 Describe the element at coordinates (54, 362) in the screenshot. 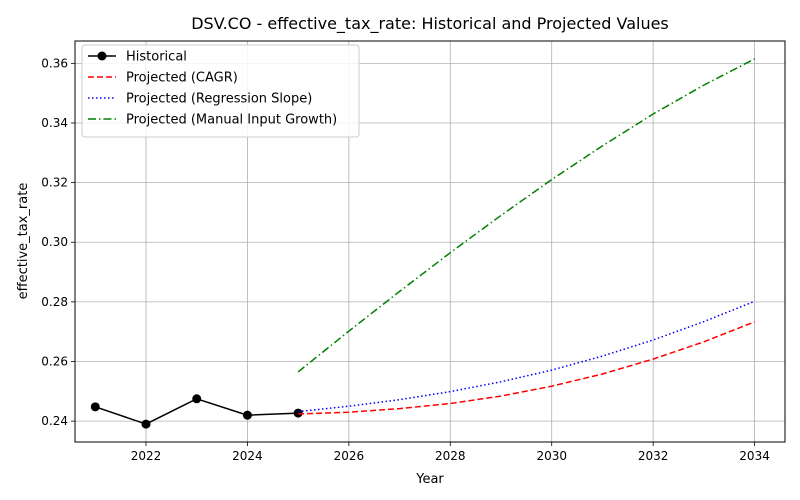

I see `y-tick-label: 0.26` at that location.